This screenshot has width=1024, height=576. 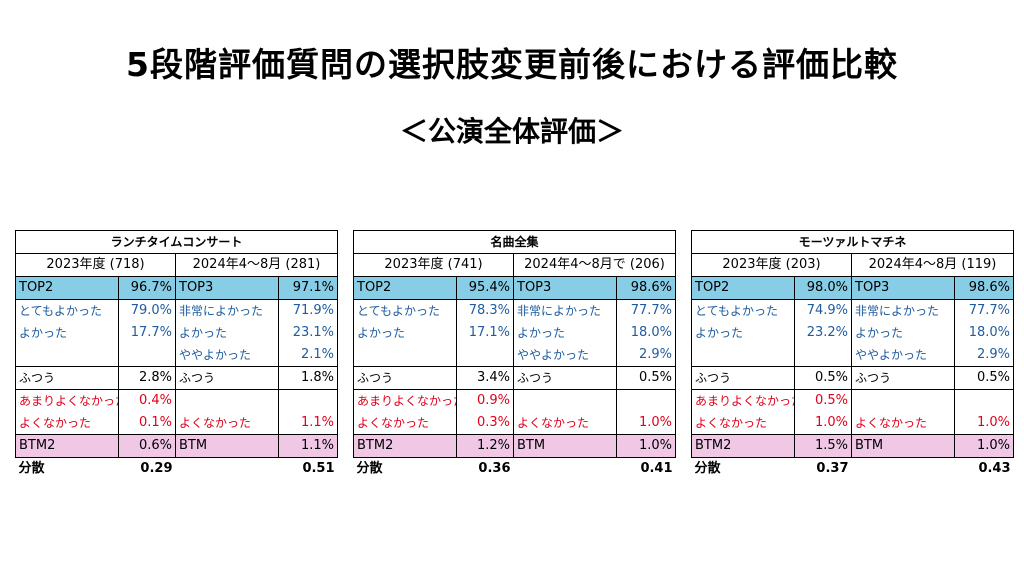 I want to click on value-variance-before: 0.29, so click(x=156, y=468).